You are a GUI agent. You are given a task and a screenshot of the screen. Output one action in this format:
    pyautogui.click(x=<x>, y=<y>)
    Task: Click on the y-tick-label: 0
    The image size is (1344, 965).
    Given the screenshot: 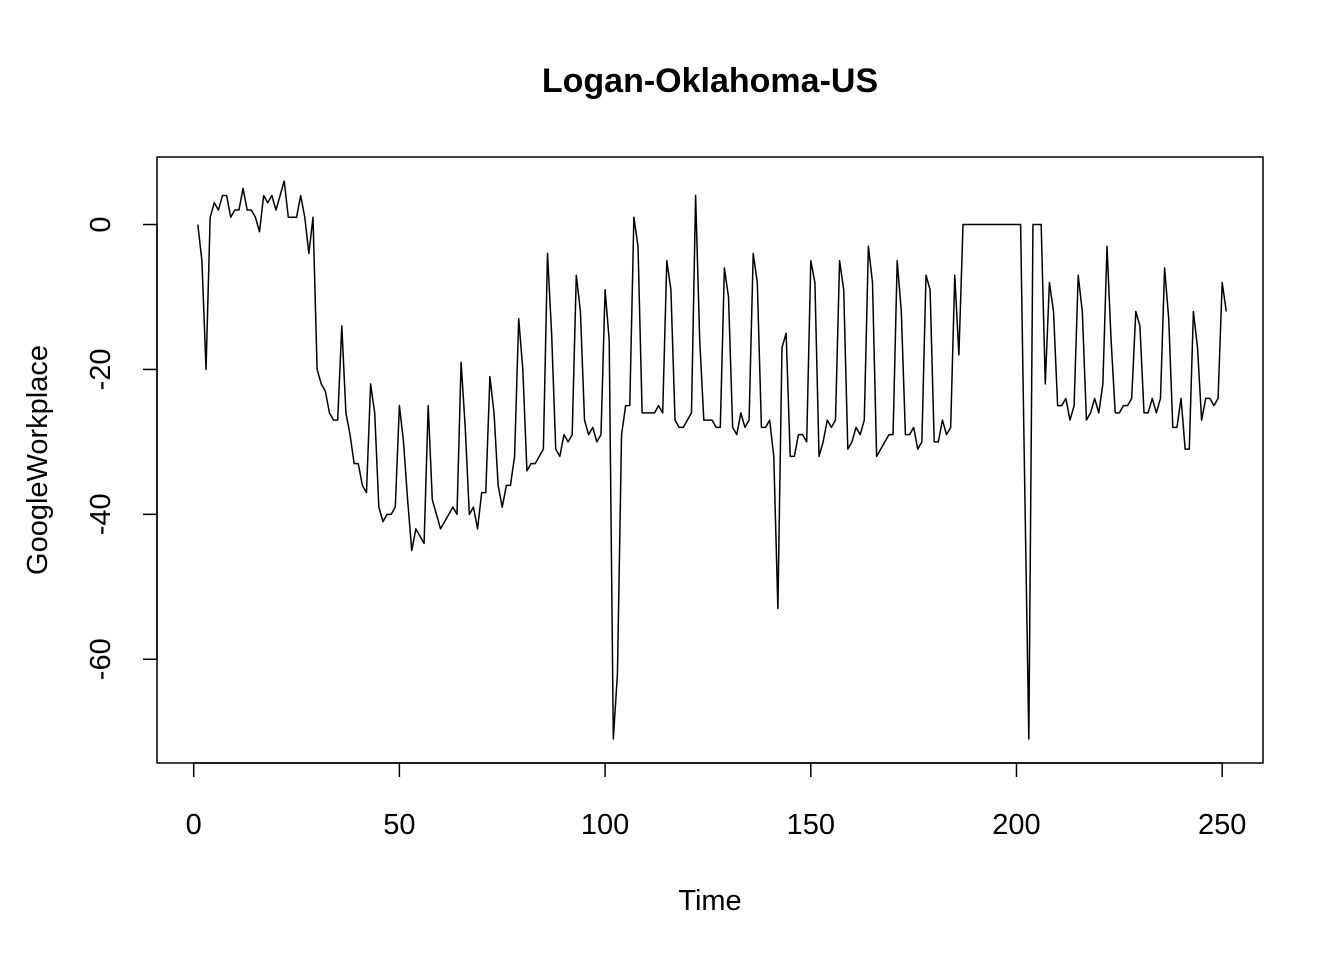 What is the action you would take?
    pyautogui.click(x=101, y=224)
    